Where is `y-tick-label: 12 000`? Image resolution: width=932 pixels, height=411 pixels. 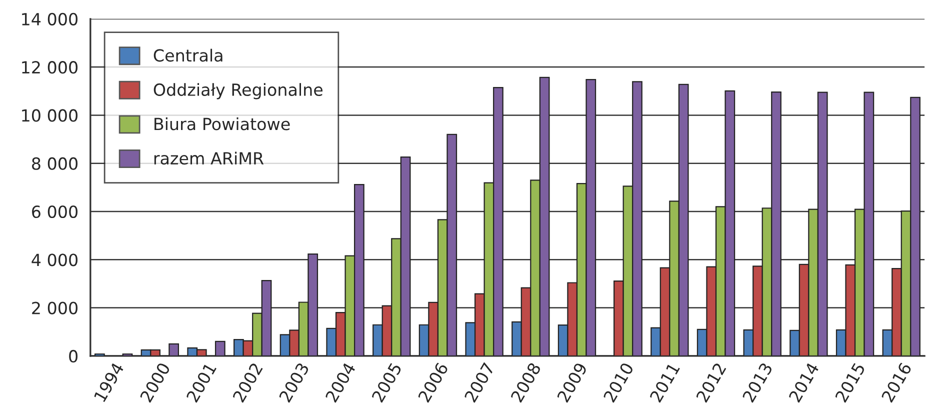
y-tick-label: 12 000 is located at coordinates (50, 67).